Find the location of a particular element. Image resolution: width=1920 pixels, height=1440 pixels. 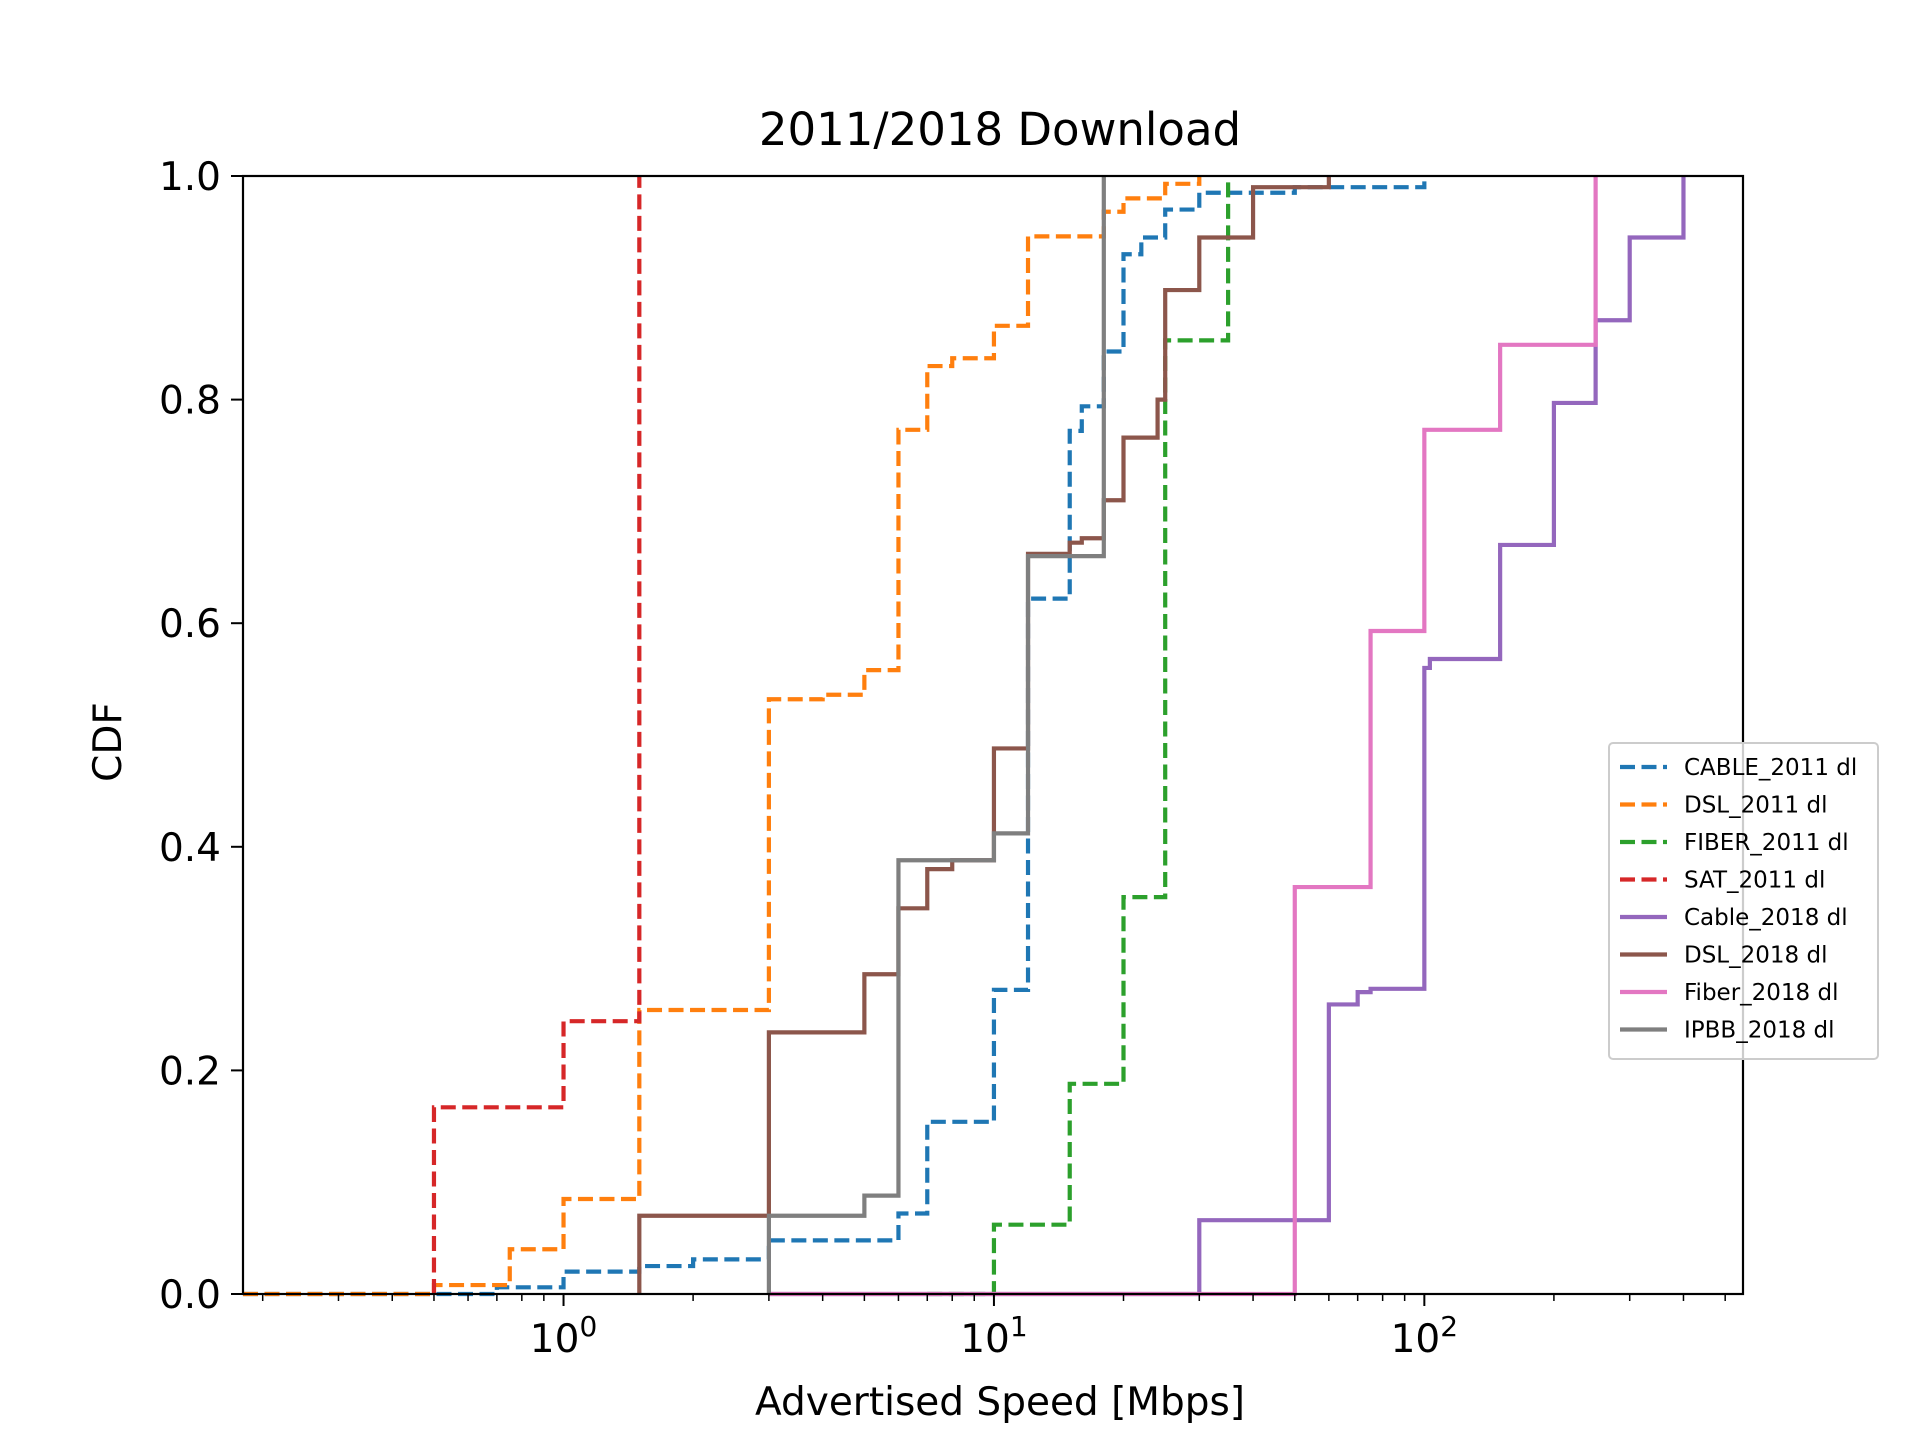

legend-label-0: CABLE_2011 dl is located at coordinates (1770, 768).